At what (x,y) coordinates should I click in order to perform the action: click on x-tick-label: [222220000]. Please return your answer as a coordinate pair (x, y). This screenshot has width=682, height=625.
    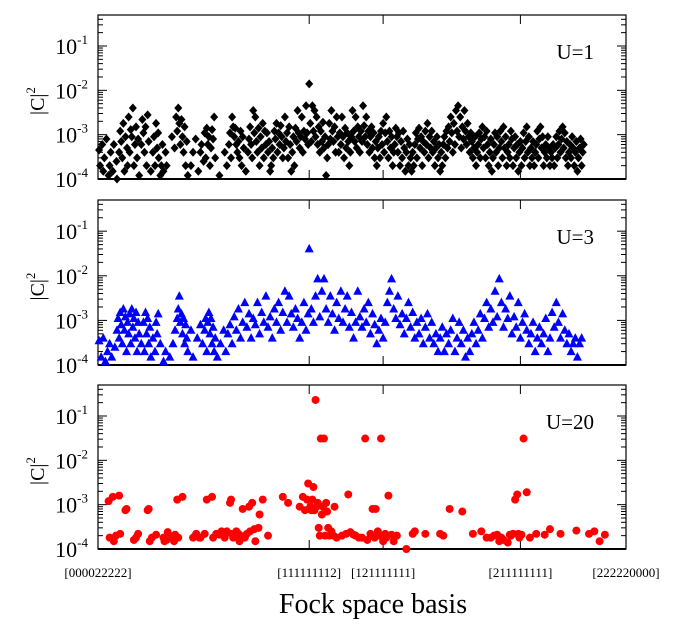
    Looking at the image, I should click on (625, 572).